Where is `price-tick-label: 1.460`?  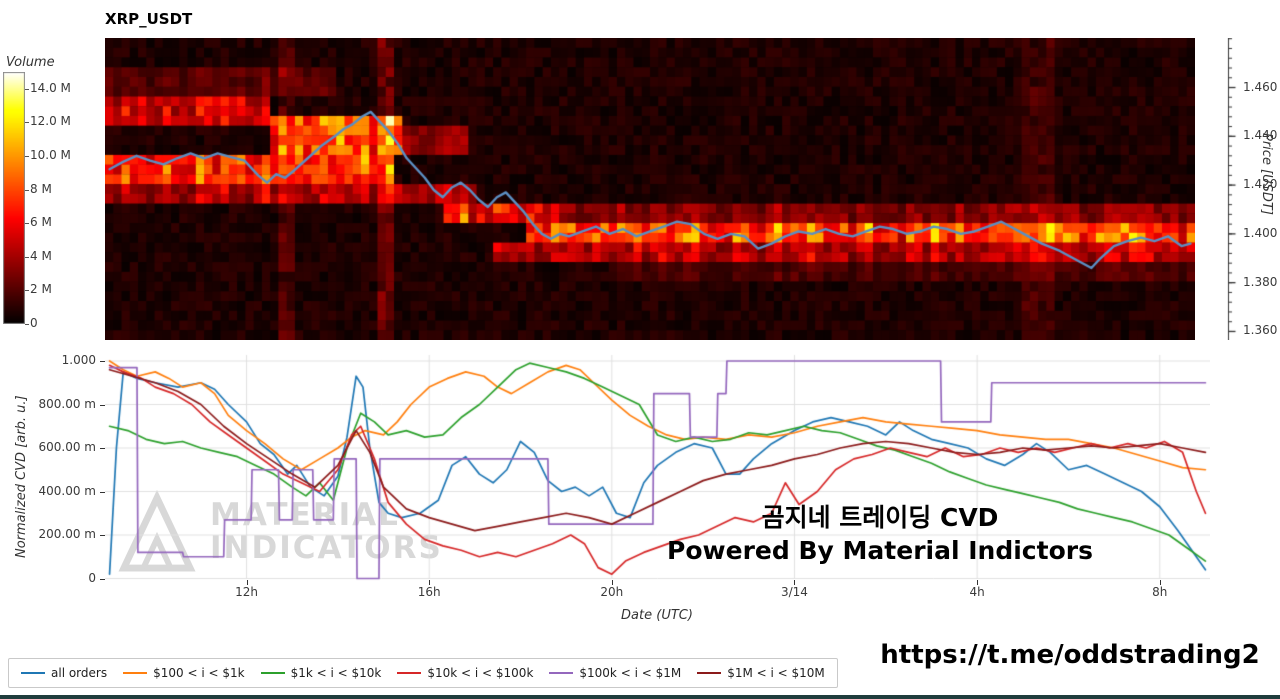 price-tick-label: 1.460 is located at coordinates (1260, 86).